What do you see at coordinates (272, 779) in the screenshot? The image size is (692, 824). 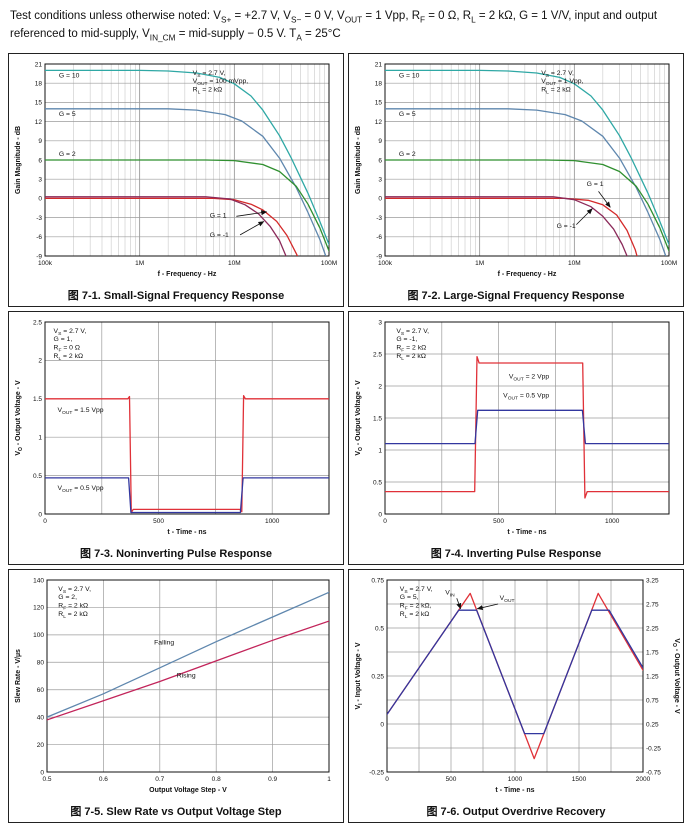 I see `svg-text: 0.9` at bounding box center [272, 779].